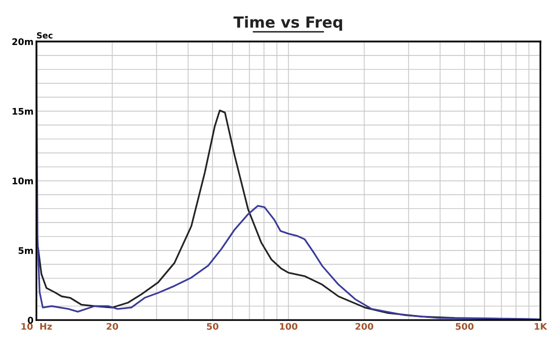 The width and height of the screenshot is (560, 346). What do you see at coordinates (22, 111) in the screenshot?
I see `y-tick-label: 15m` at bounding box center [22, 111].